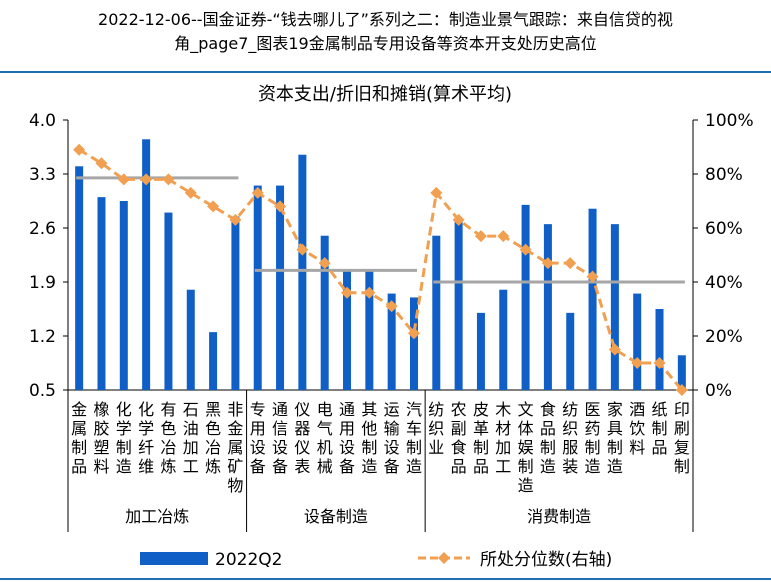 This screenshot has height=582, width=771. Describe the element at coordinates (436, 409) in the screenshot. I see `category-label-char: 纺` at that location.